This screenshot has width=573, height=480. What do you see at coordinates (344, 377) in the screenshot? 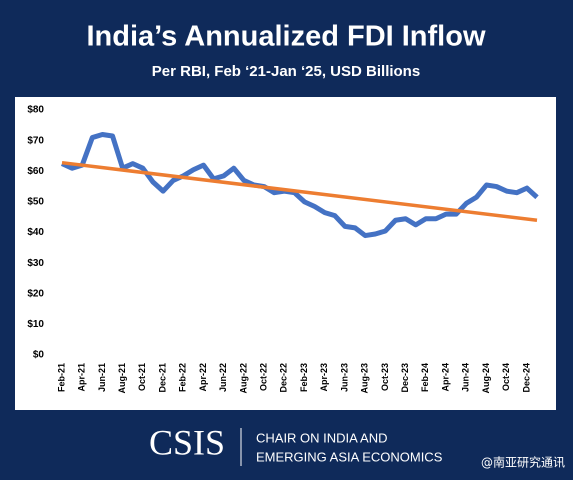
I see `x-tick-label: Jun-23` at bounding box center [344, 377].